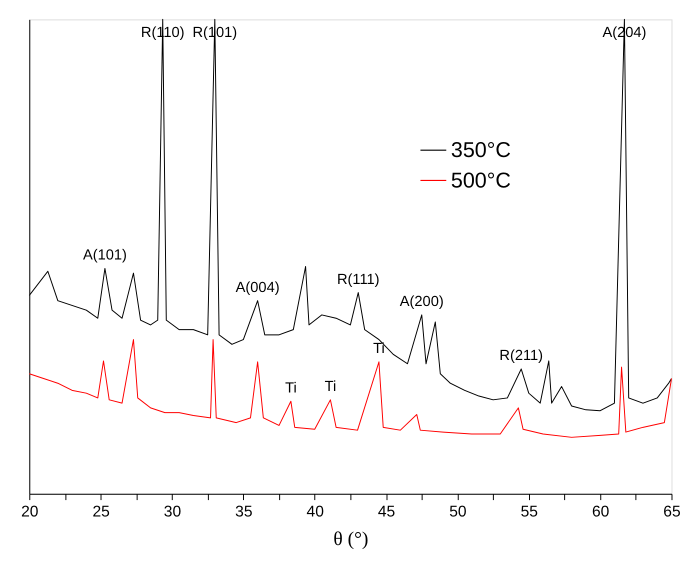 Image resolution: width=692 pixels, height=576 pixels. What do you see at coordinates (315, 512) in the screenshot?
I see `x-tick-label: 40` at bounding box center [315, 512].